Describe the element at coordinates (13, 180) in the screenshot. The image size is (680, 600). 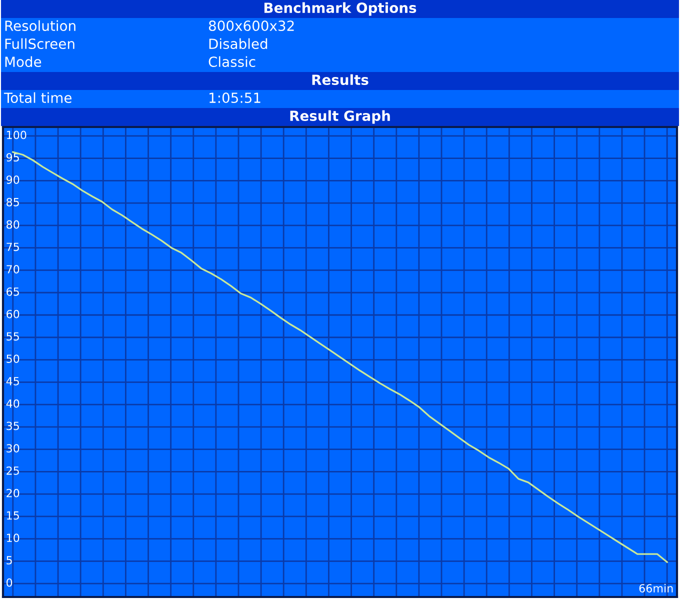
I see `y-tick-label: 90` at that location.